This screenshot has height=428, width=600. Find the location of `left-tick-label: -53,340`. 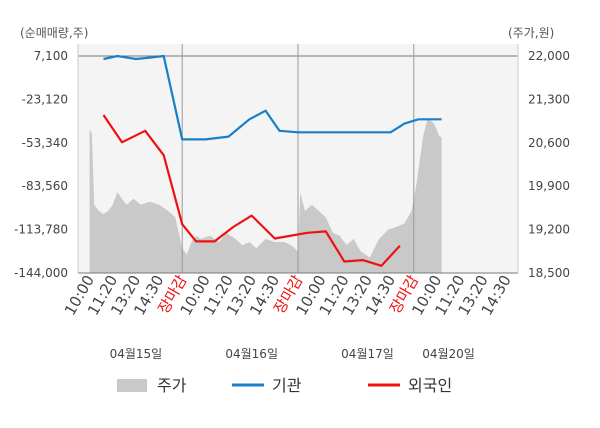

left-tick-label: -53,340 is located at coordinates (45, 143).